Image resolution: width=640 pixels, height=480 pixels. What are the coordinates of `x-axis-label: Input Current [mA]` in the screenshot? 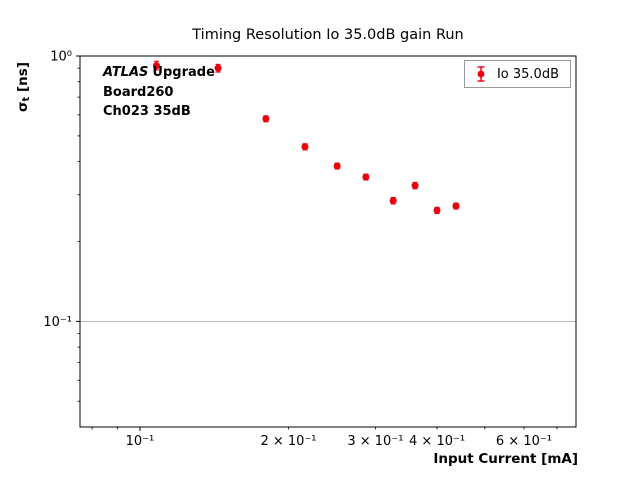 It's located at (505, 459).